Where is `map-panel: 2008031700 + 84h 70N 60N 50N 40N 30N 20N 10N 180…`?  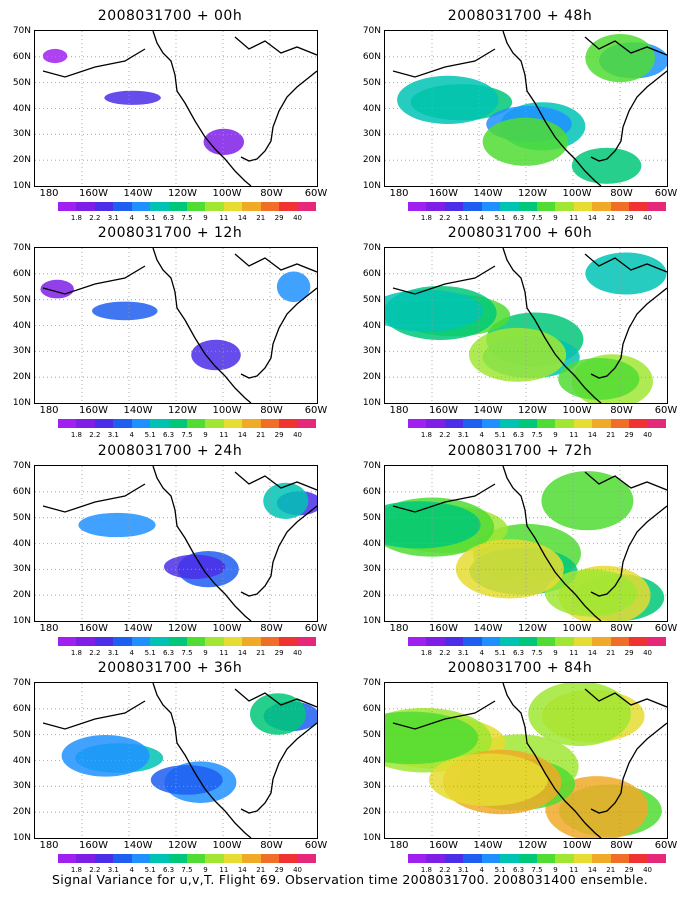
map-panel: 2008031700 + 84h 70N 60N 50N 40N 30N 20N 10N 180… is located at coordinates (520, 767).